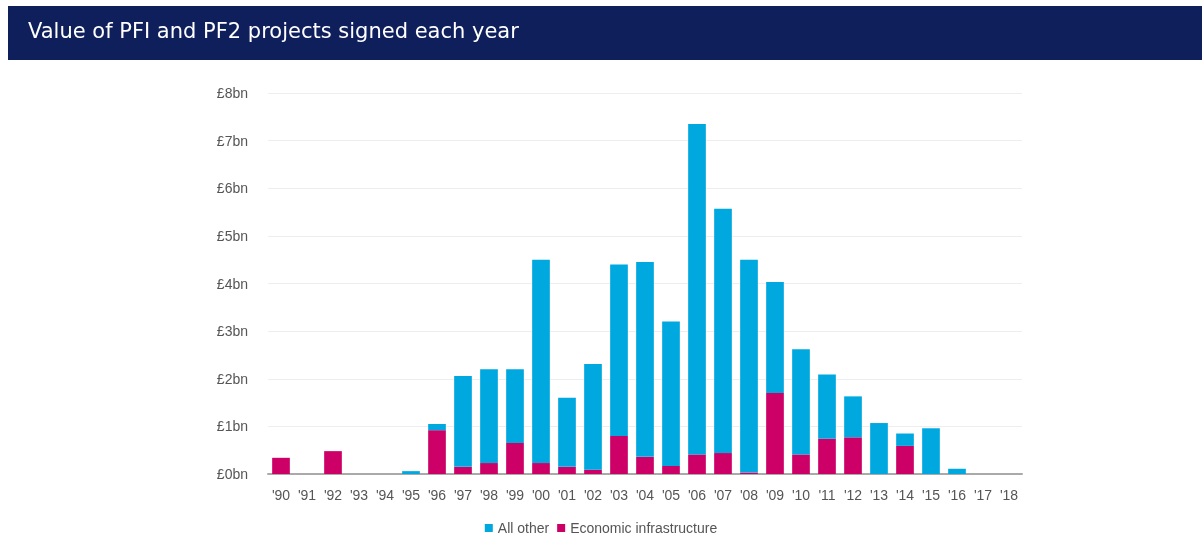 The width and height of the screenshot is (1202, 540). I want to click on x-tick-label: '00, so click(541, 495).